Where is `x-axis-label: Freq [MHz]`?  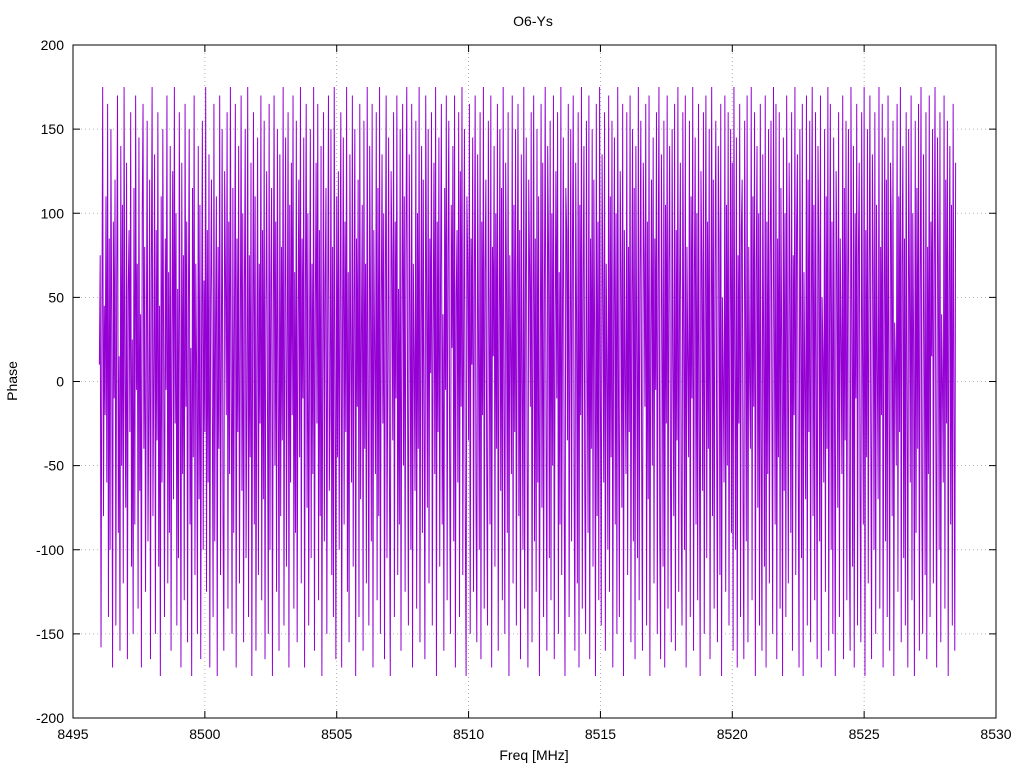 x-axis-label: Freq [MHz] is located at coordinates (533, 755).